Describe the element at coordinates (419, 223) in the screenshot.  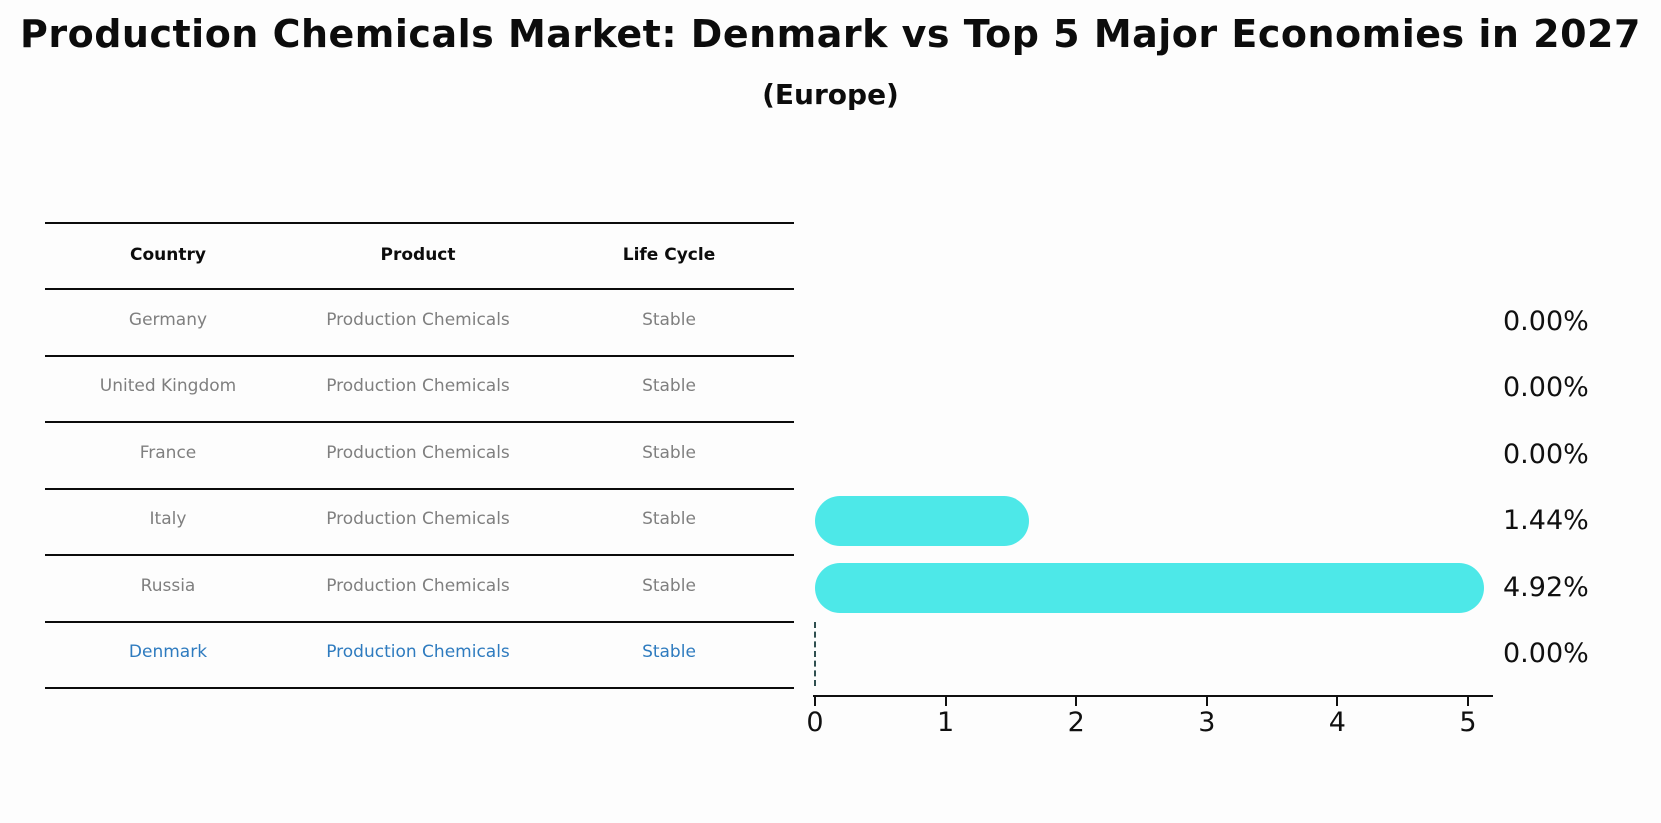
I see `table-top-border` at that location.